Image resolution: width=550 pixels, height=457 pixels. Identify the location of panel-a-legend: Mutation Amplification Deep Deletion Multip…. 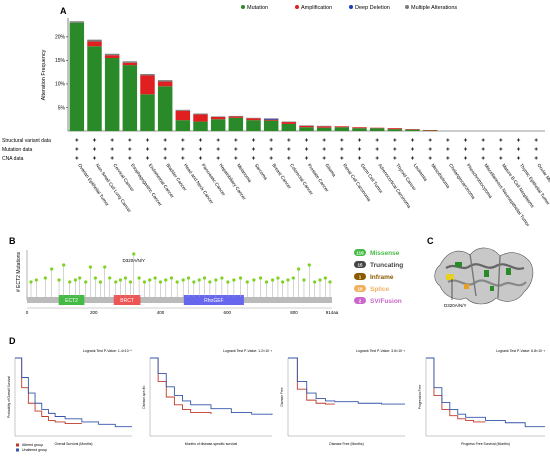
(349, 8).